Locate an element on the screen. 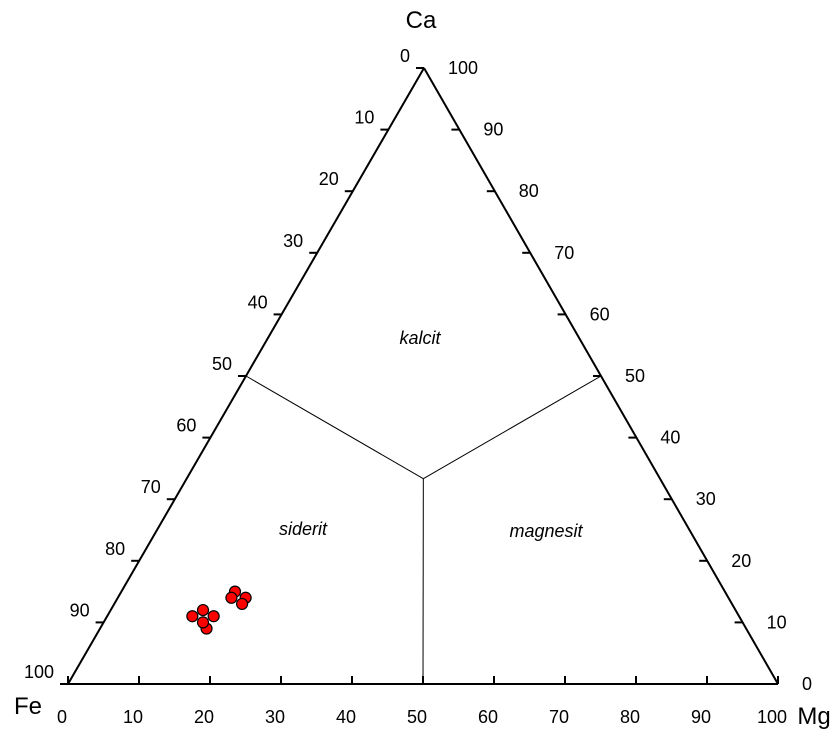 This screenshot has width=835, height=729. tick-label-bottom-90: 90 is located at coordinates (701, 717).